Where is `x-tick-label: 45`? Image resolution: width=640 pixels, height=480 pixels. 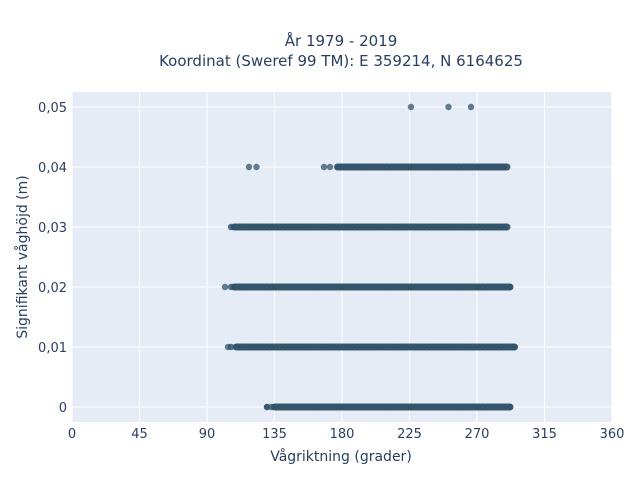 x-tick-label: 45 is located at coordinates (139, 434).